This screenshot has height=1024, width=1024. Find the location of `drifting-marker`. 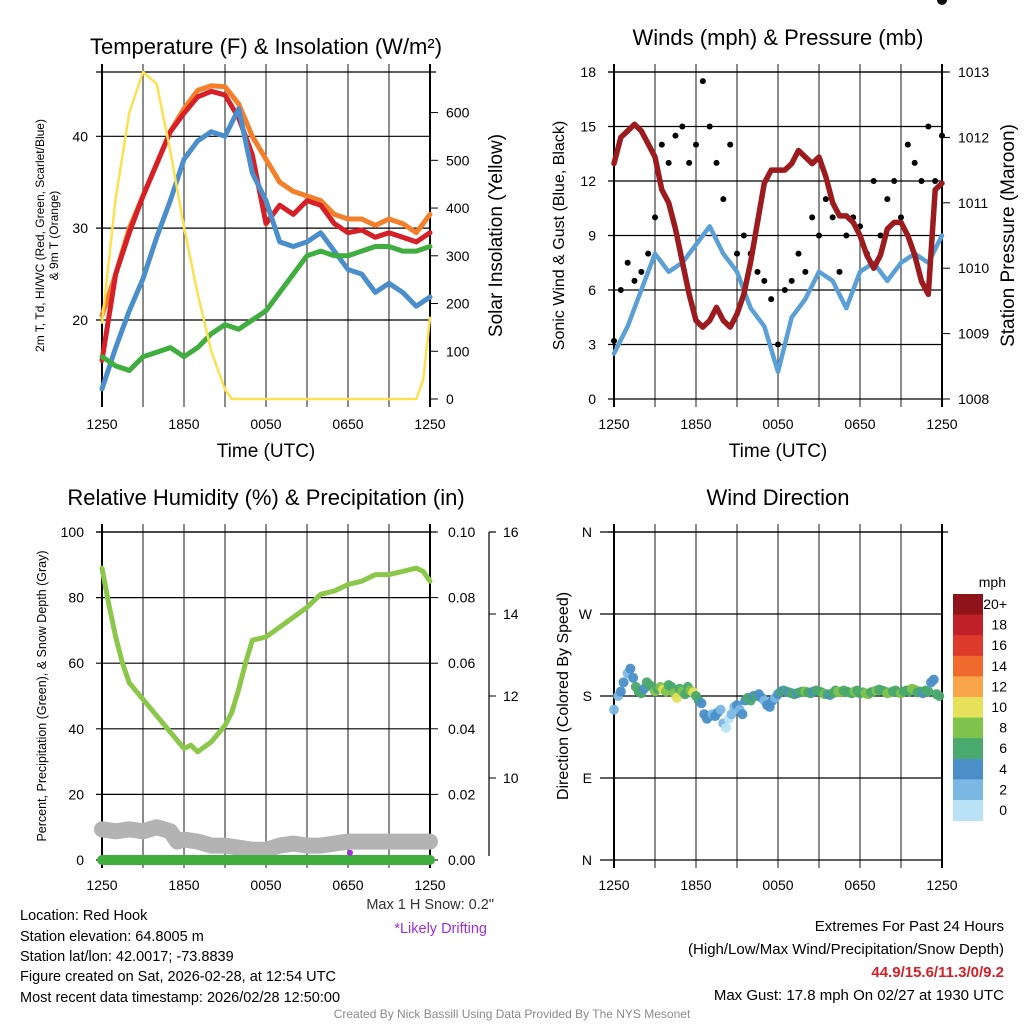

drifting-marker is located at coordinates (350, 852).